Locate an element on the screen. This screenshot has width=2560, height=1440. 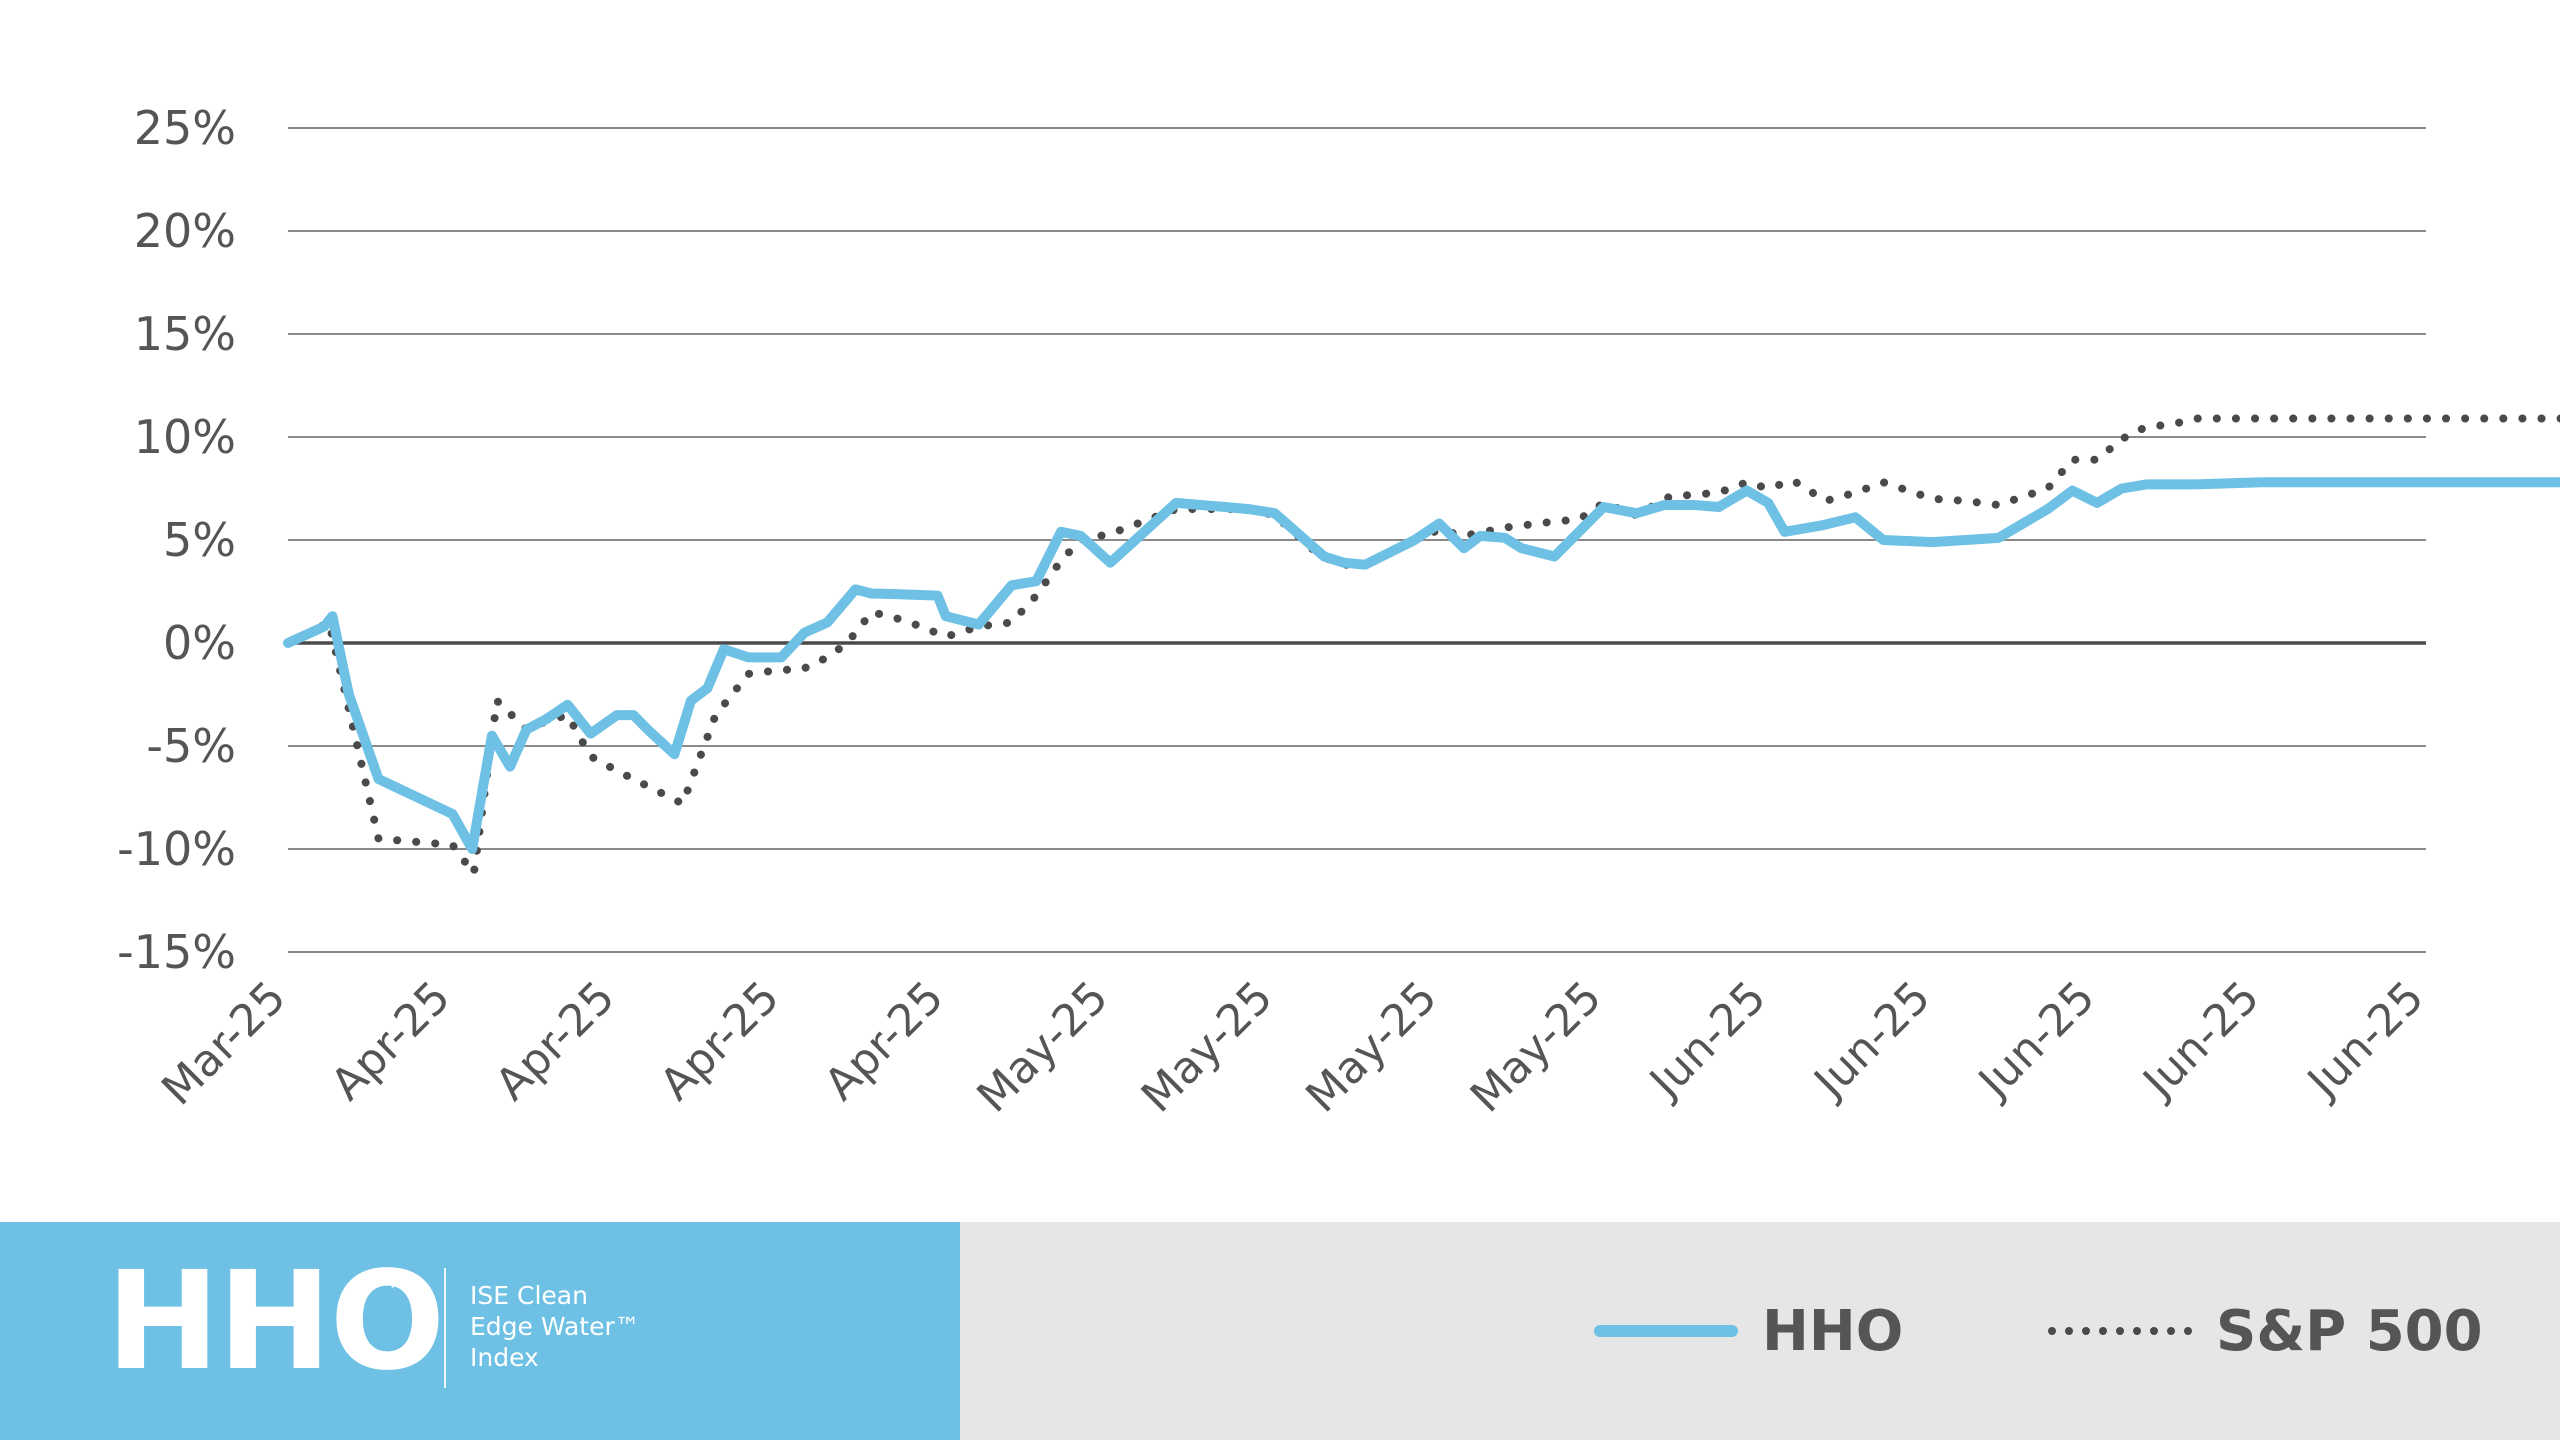
y-tick-label: 15% is located at coordinates (185, 334).